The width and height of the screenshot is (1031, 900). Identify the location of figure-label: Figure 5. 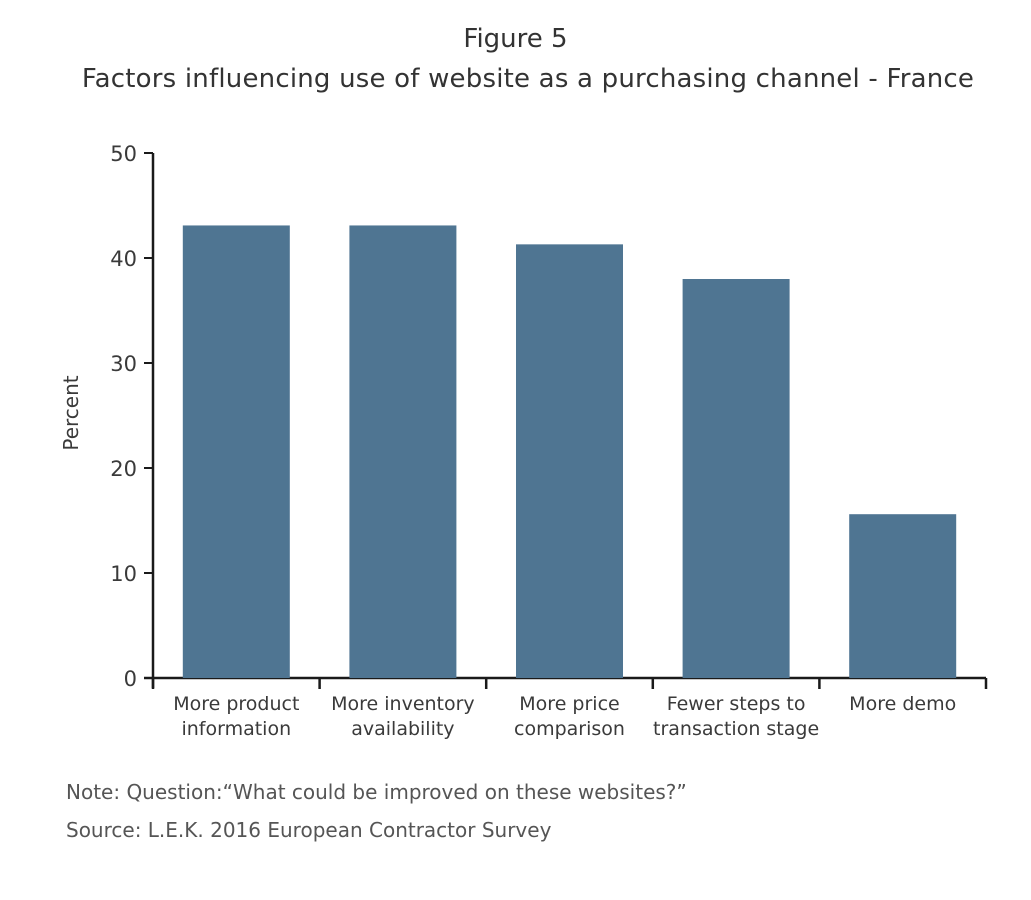
(515, 39).